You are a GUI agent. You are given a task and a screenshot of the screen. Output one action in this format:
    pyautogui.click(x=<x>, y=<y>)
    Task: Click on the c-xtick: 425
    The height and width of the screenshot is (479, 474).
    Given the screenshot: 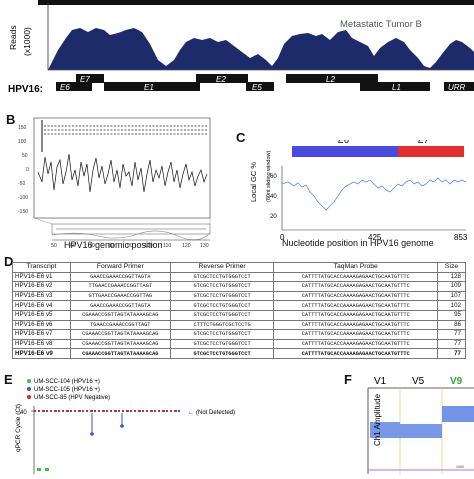 What is the action you would take?
    pyautogui.click(x=375, y=237)
    